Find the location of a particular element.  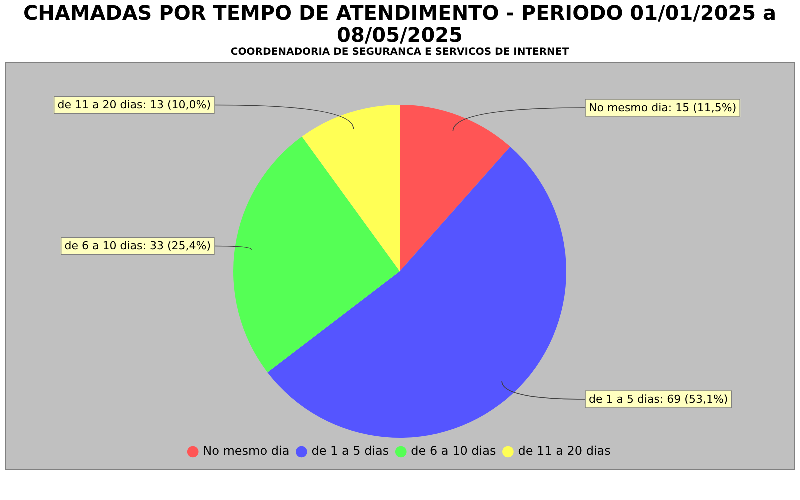

legend-label: de 6 a 10 dias is located at coordinates (453, 451).